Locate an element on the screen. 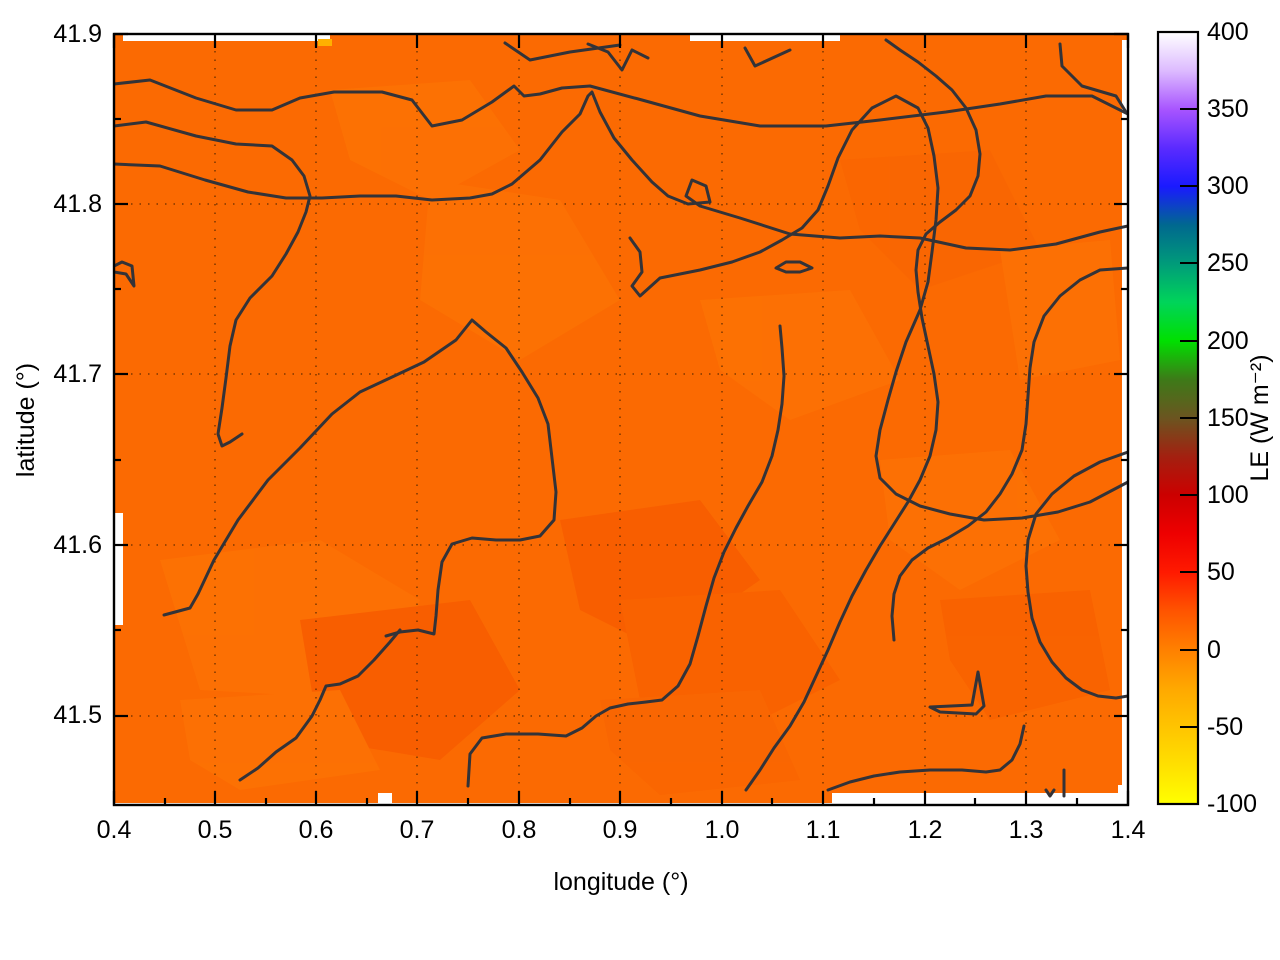  colorbar-tick-label: -50 is located at coordinates (1225, 727).